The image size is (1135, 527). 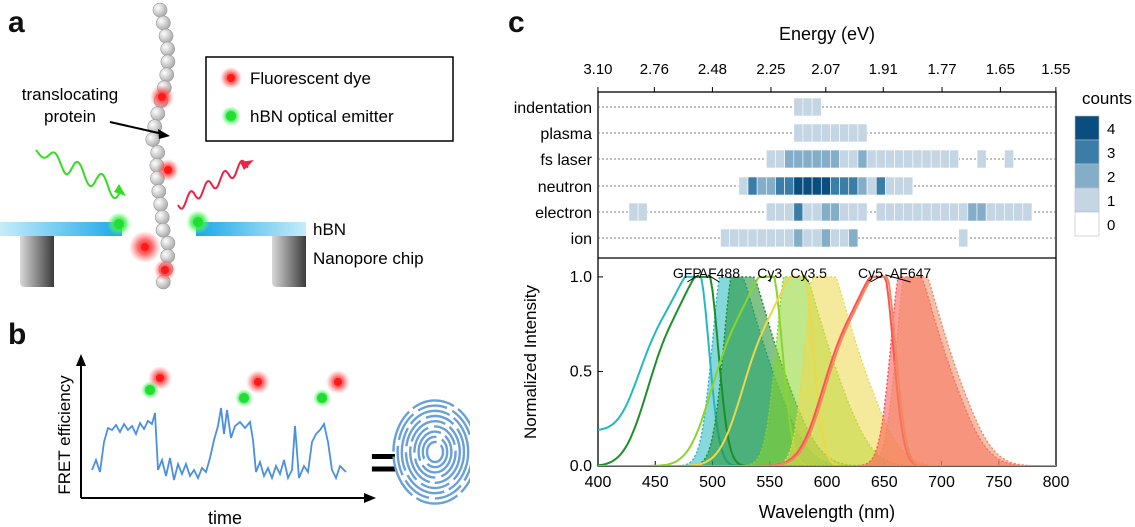 What do you see at coordinates (329, 229) in the screenshot?
I see `hbn-label: hBN` at bounding box center [329, 229].